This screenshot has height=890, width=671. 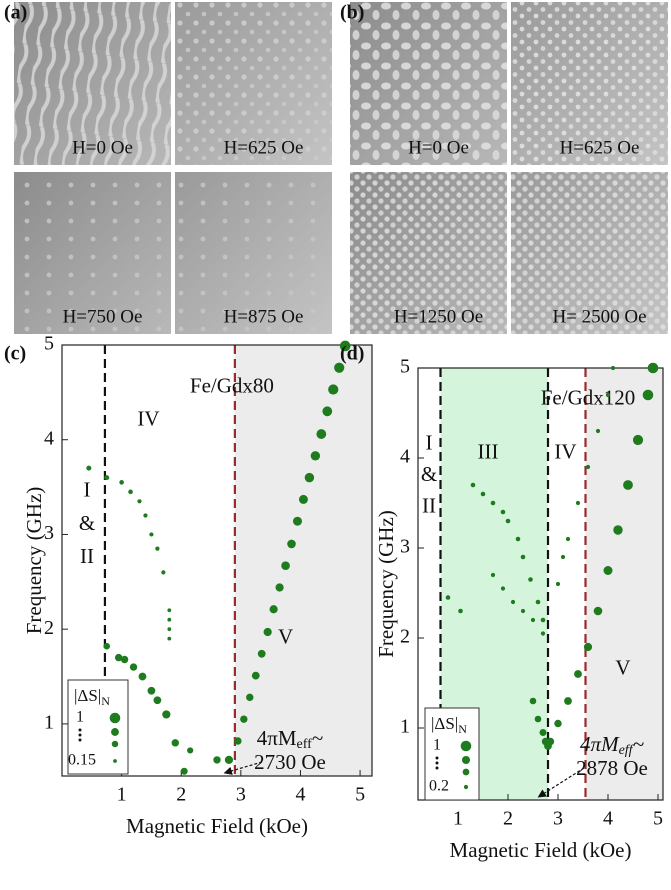 What do you see at coordinates (488, 451) in the screenshot?
I see `region-label: III` at bounding box center [488, 451].